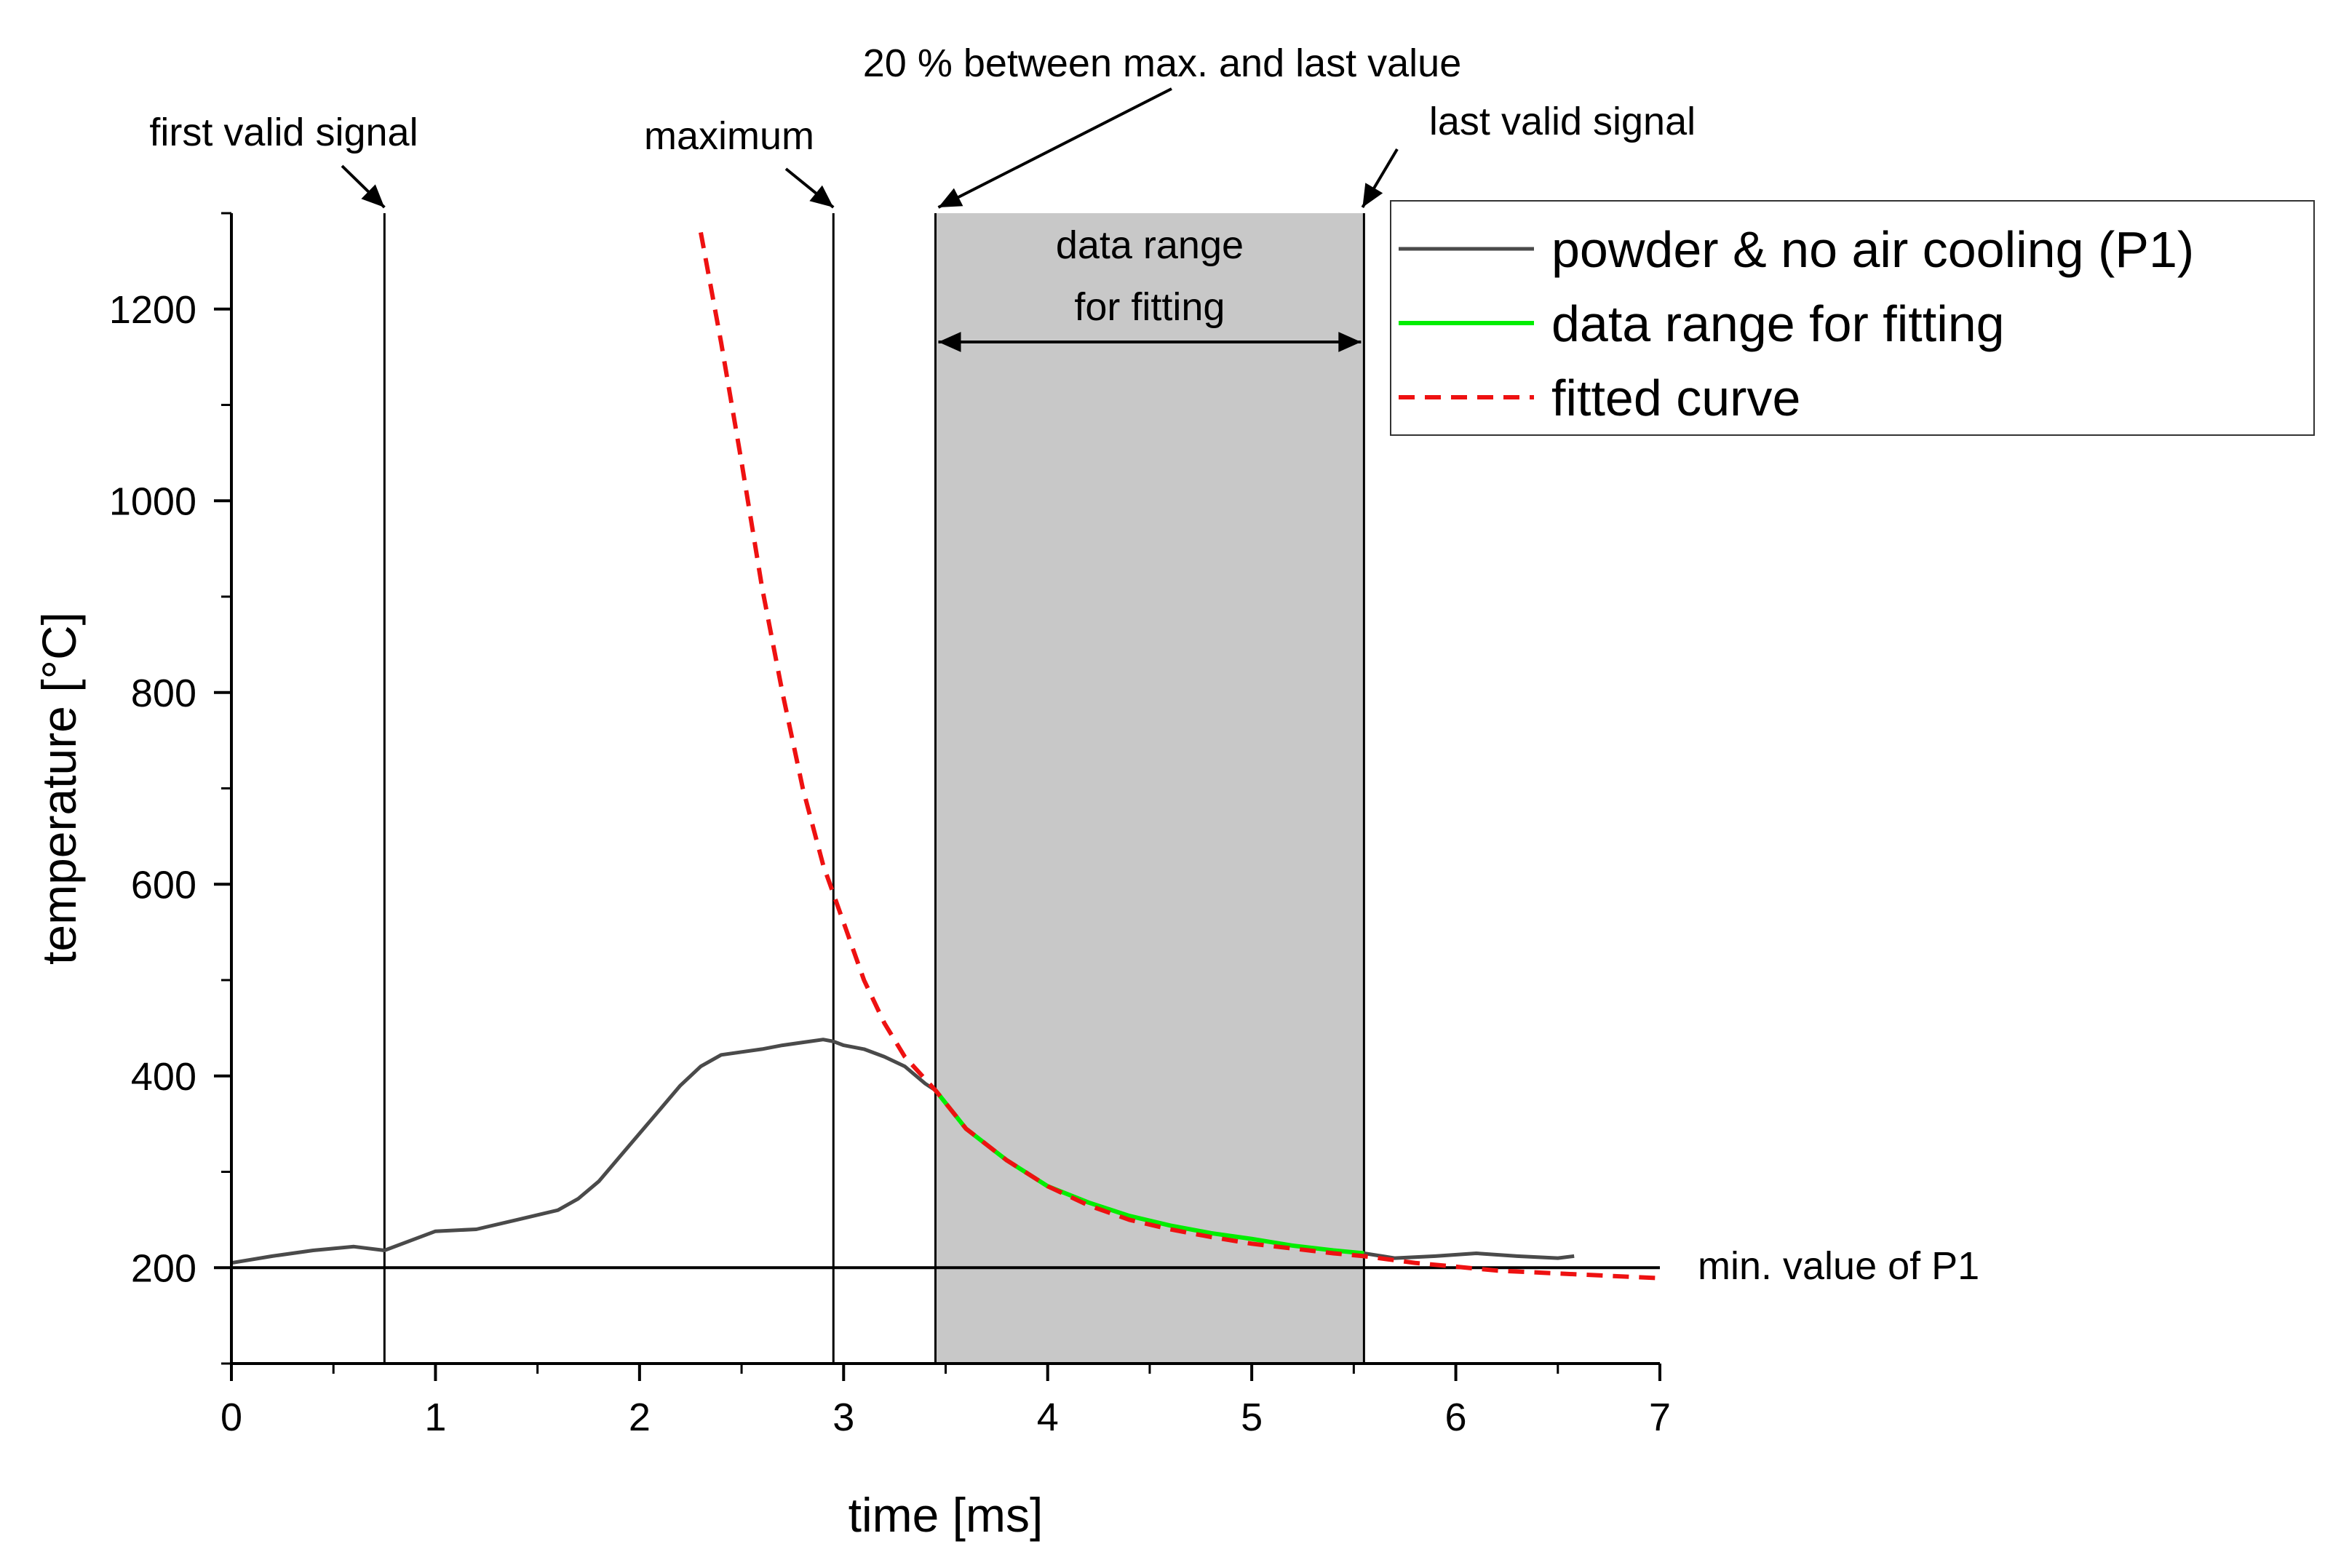 This screenshot has width=2333, height=1568. Describe the element at coordinates (822, 196) in the screenshot. I see `arrow-maximum-head` at that location.